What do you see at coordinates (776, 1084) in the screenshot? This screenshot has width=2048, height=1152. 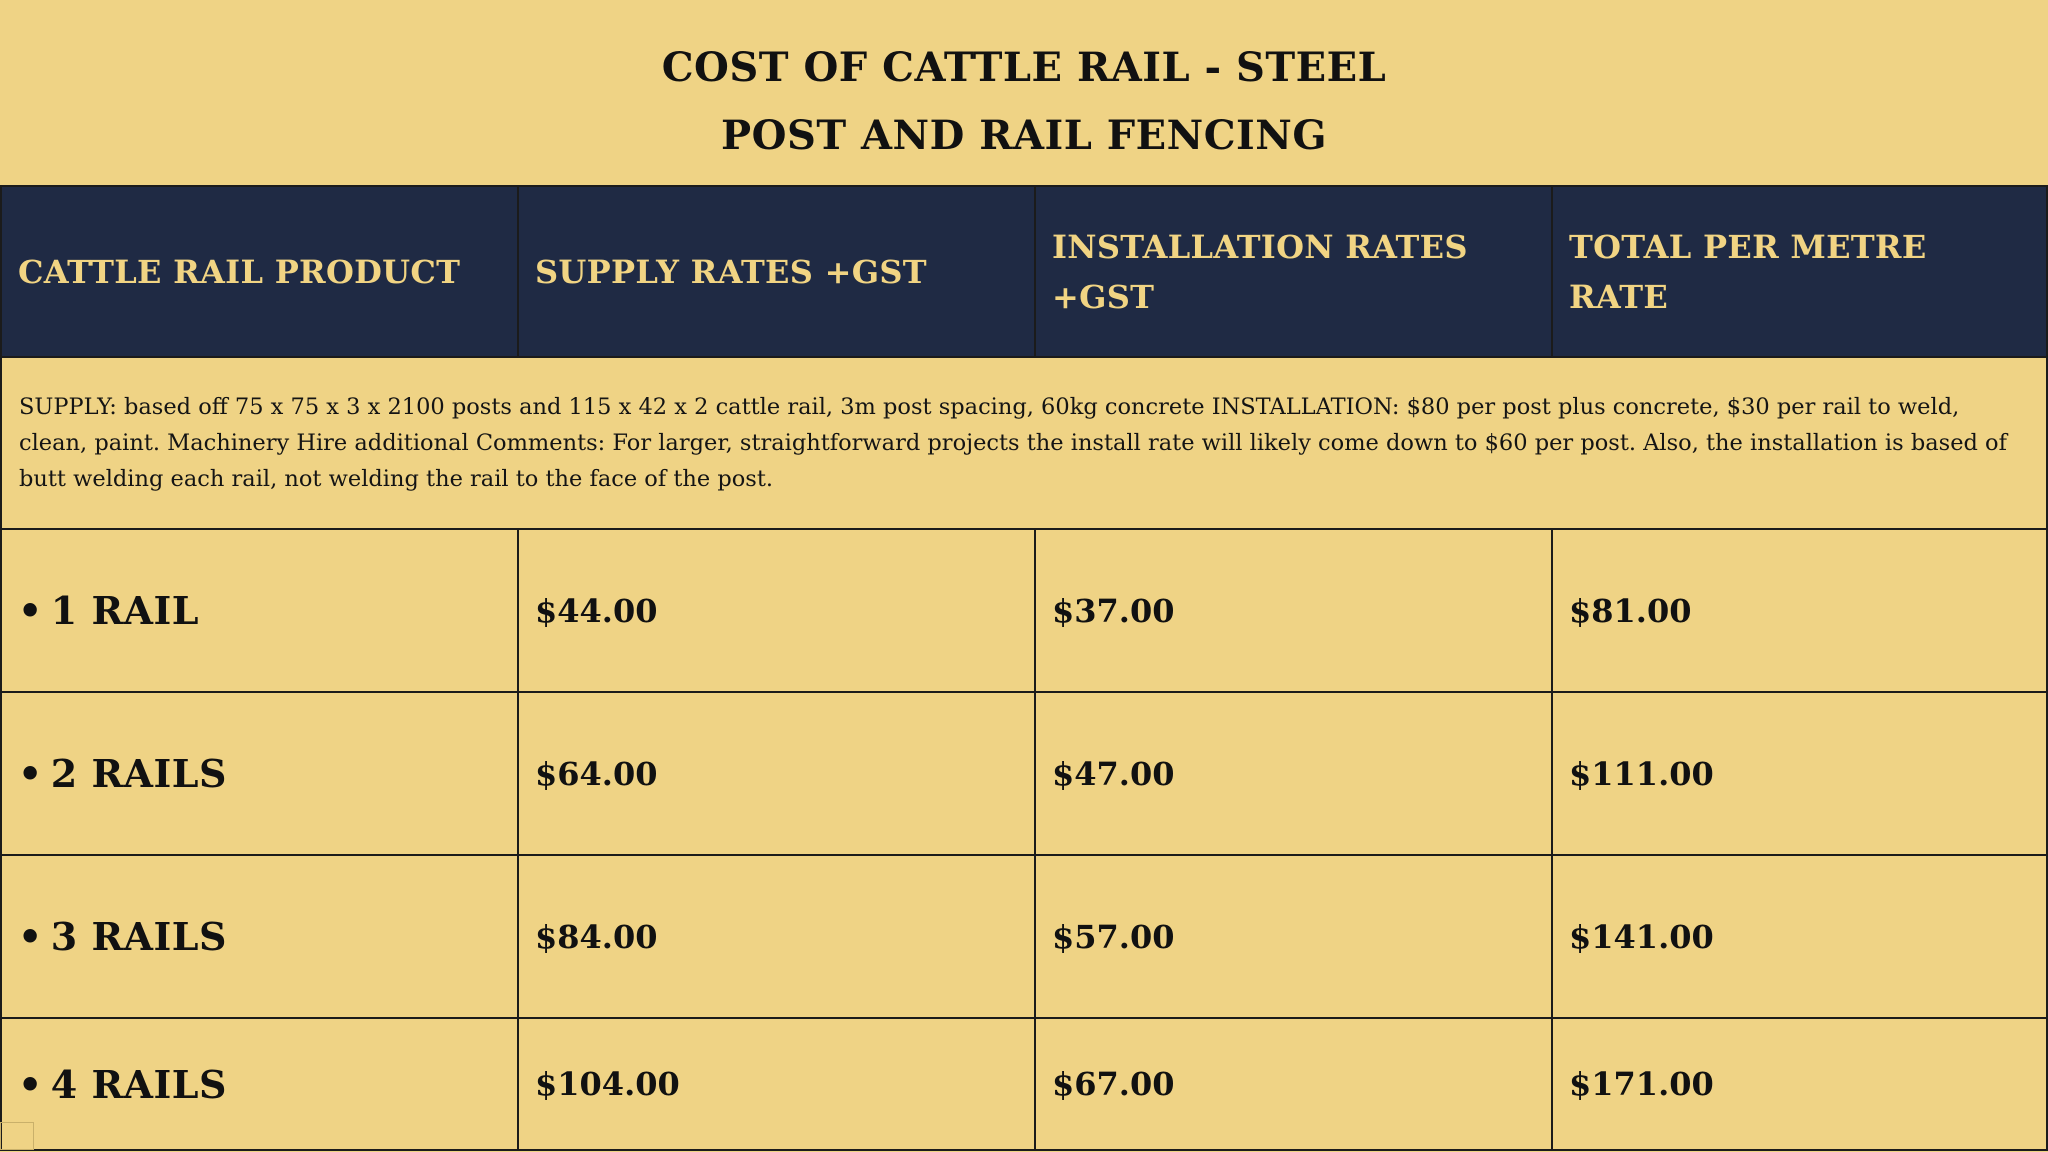 I see `supply-rate-cell: $104.00` at bounding box center [776, 1084].